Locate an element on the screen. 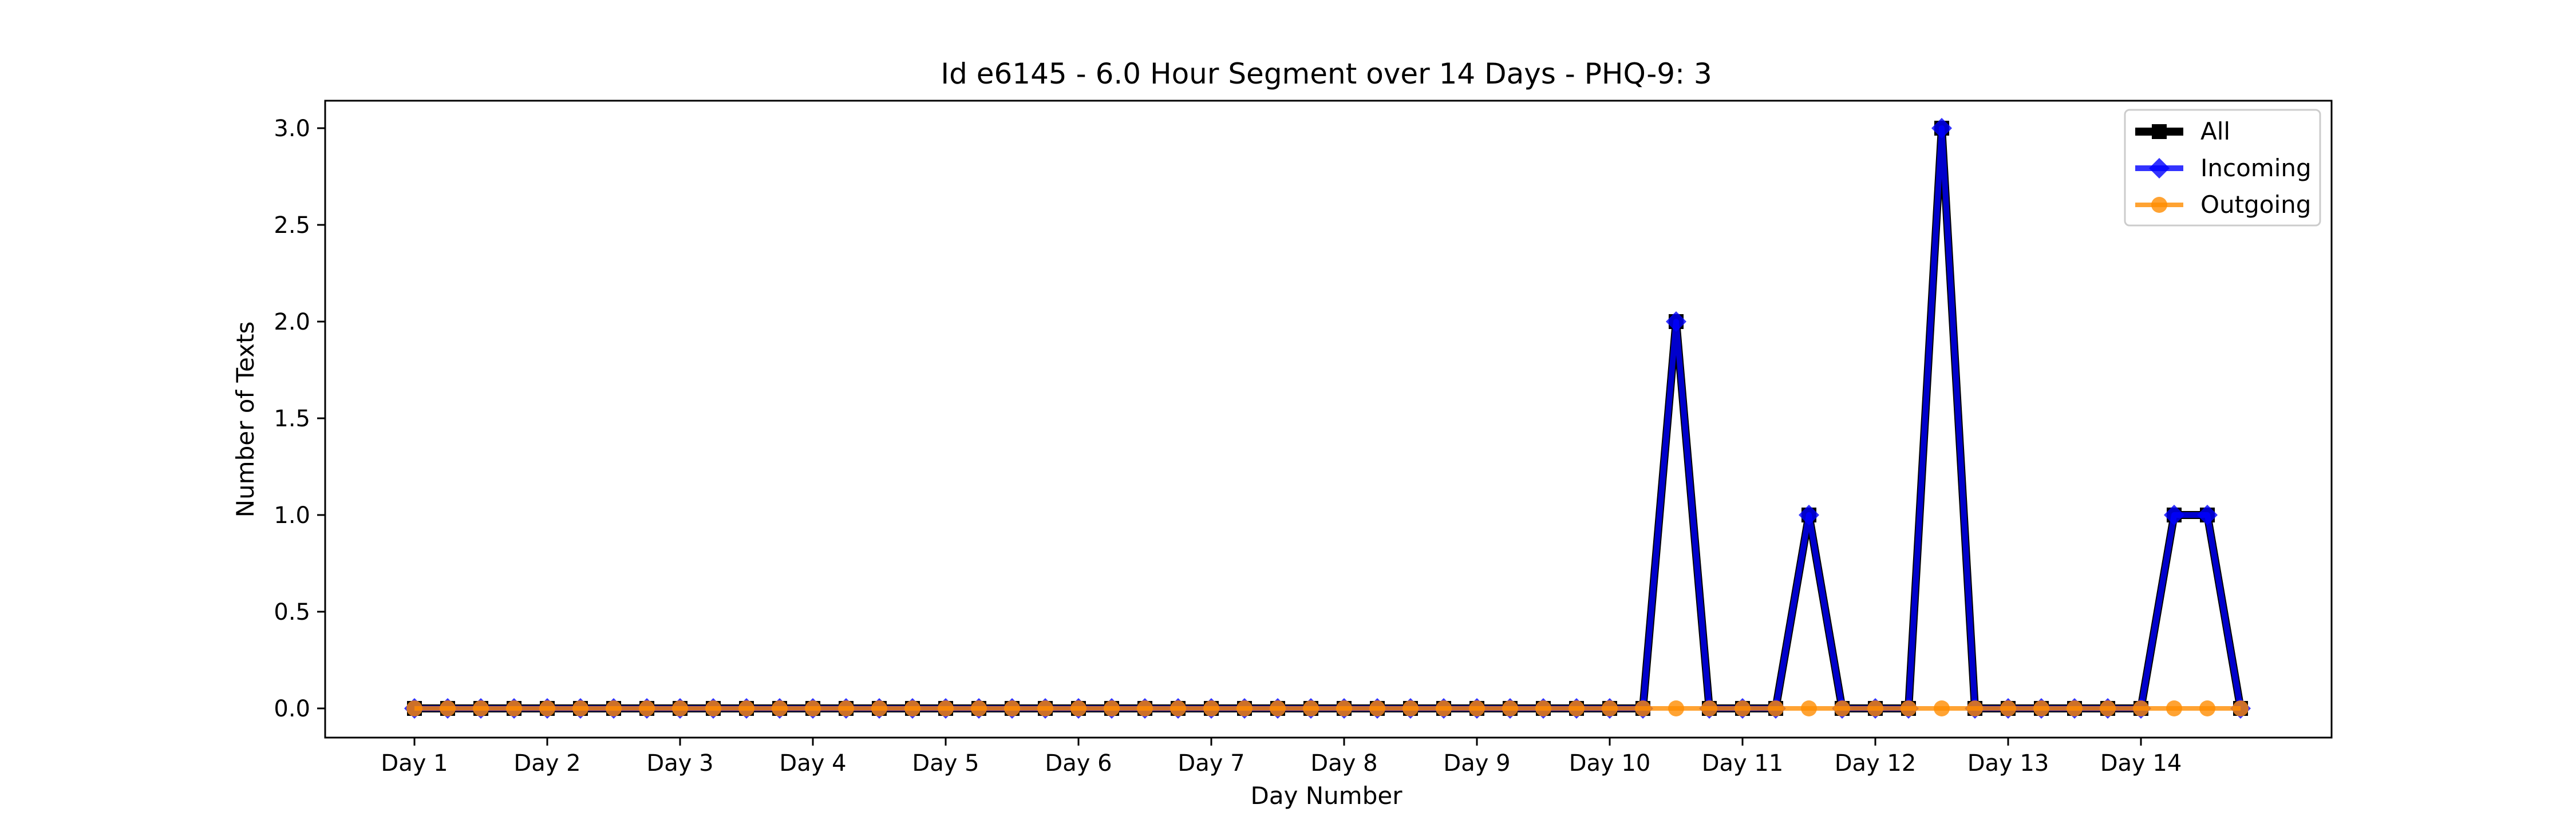 The height and width of the screenshot is (824, 2576). y-tick-label: 3.0 is located at coordinates (292, 129).